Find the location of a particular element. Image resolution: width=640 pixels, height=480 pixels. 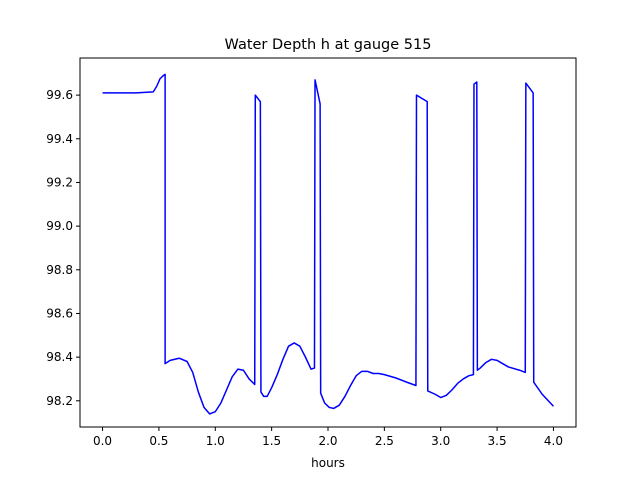

y-tick-label: 98.2 is located at coordinates (59, 401).